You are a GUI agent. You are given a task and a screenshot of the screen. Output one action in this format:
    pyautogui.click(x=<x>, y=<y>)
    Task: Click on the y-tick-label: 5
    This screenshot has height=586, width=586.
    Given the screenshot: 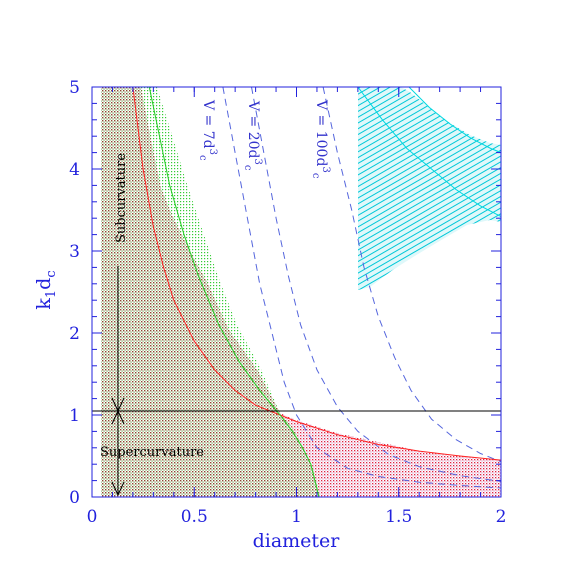 What is the action you would take?
    pyautogui.click(x=74, y=88)
    